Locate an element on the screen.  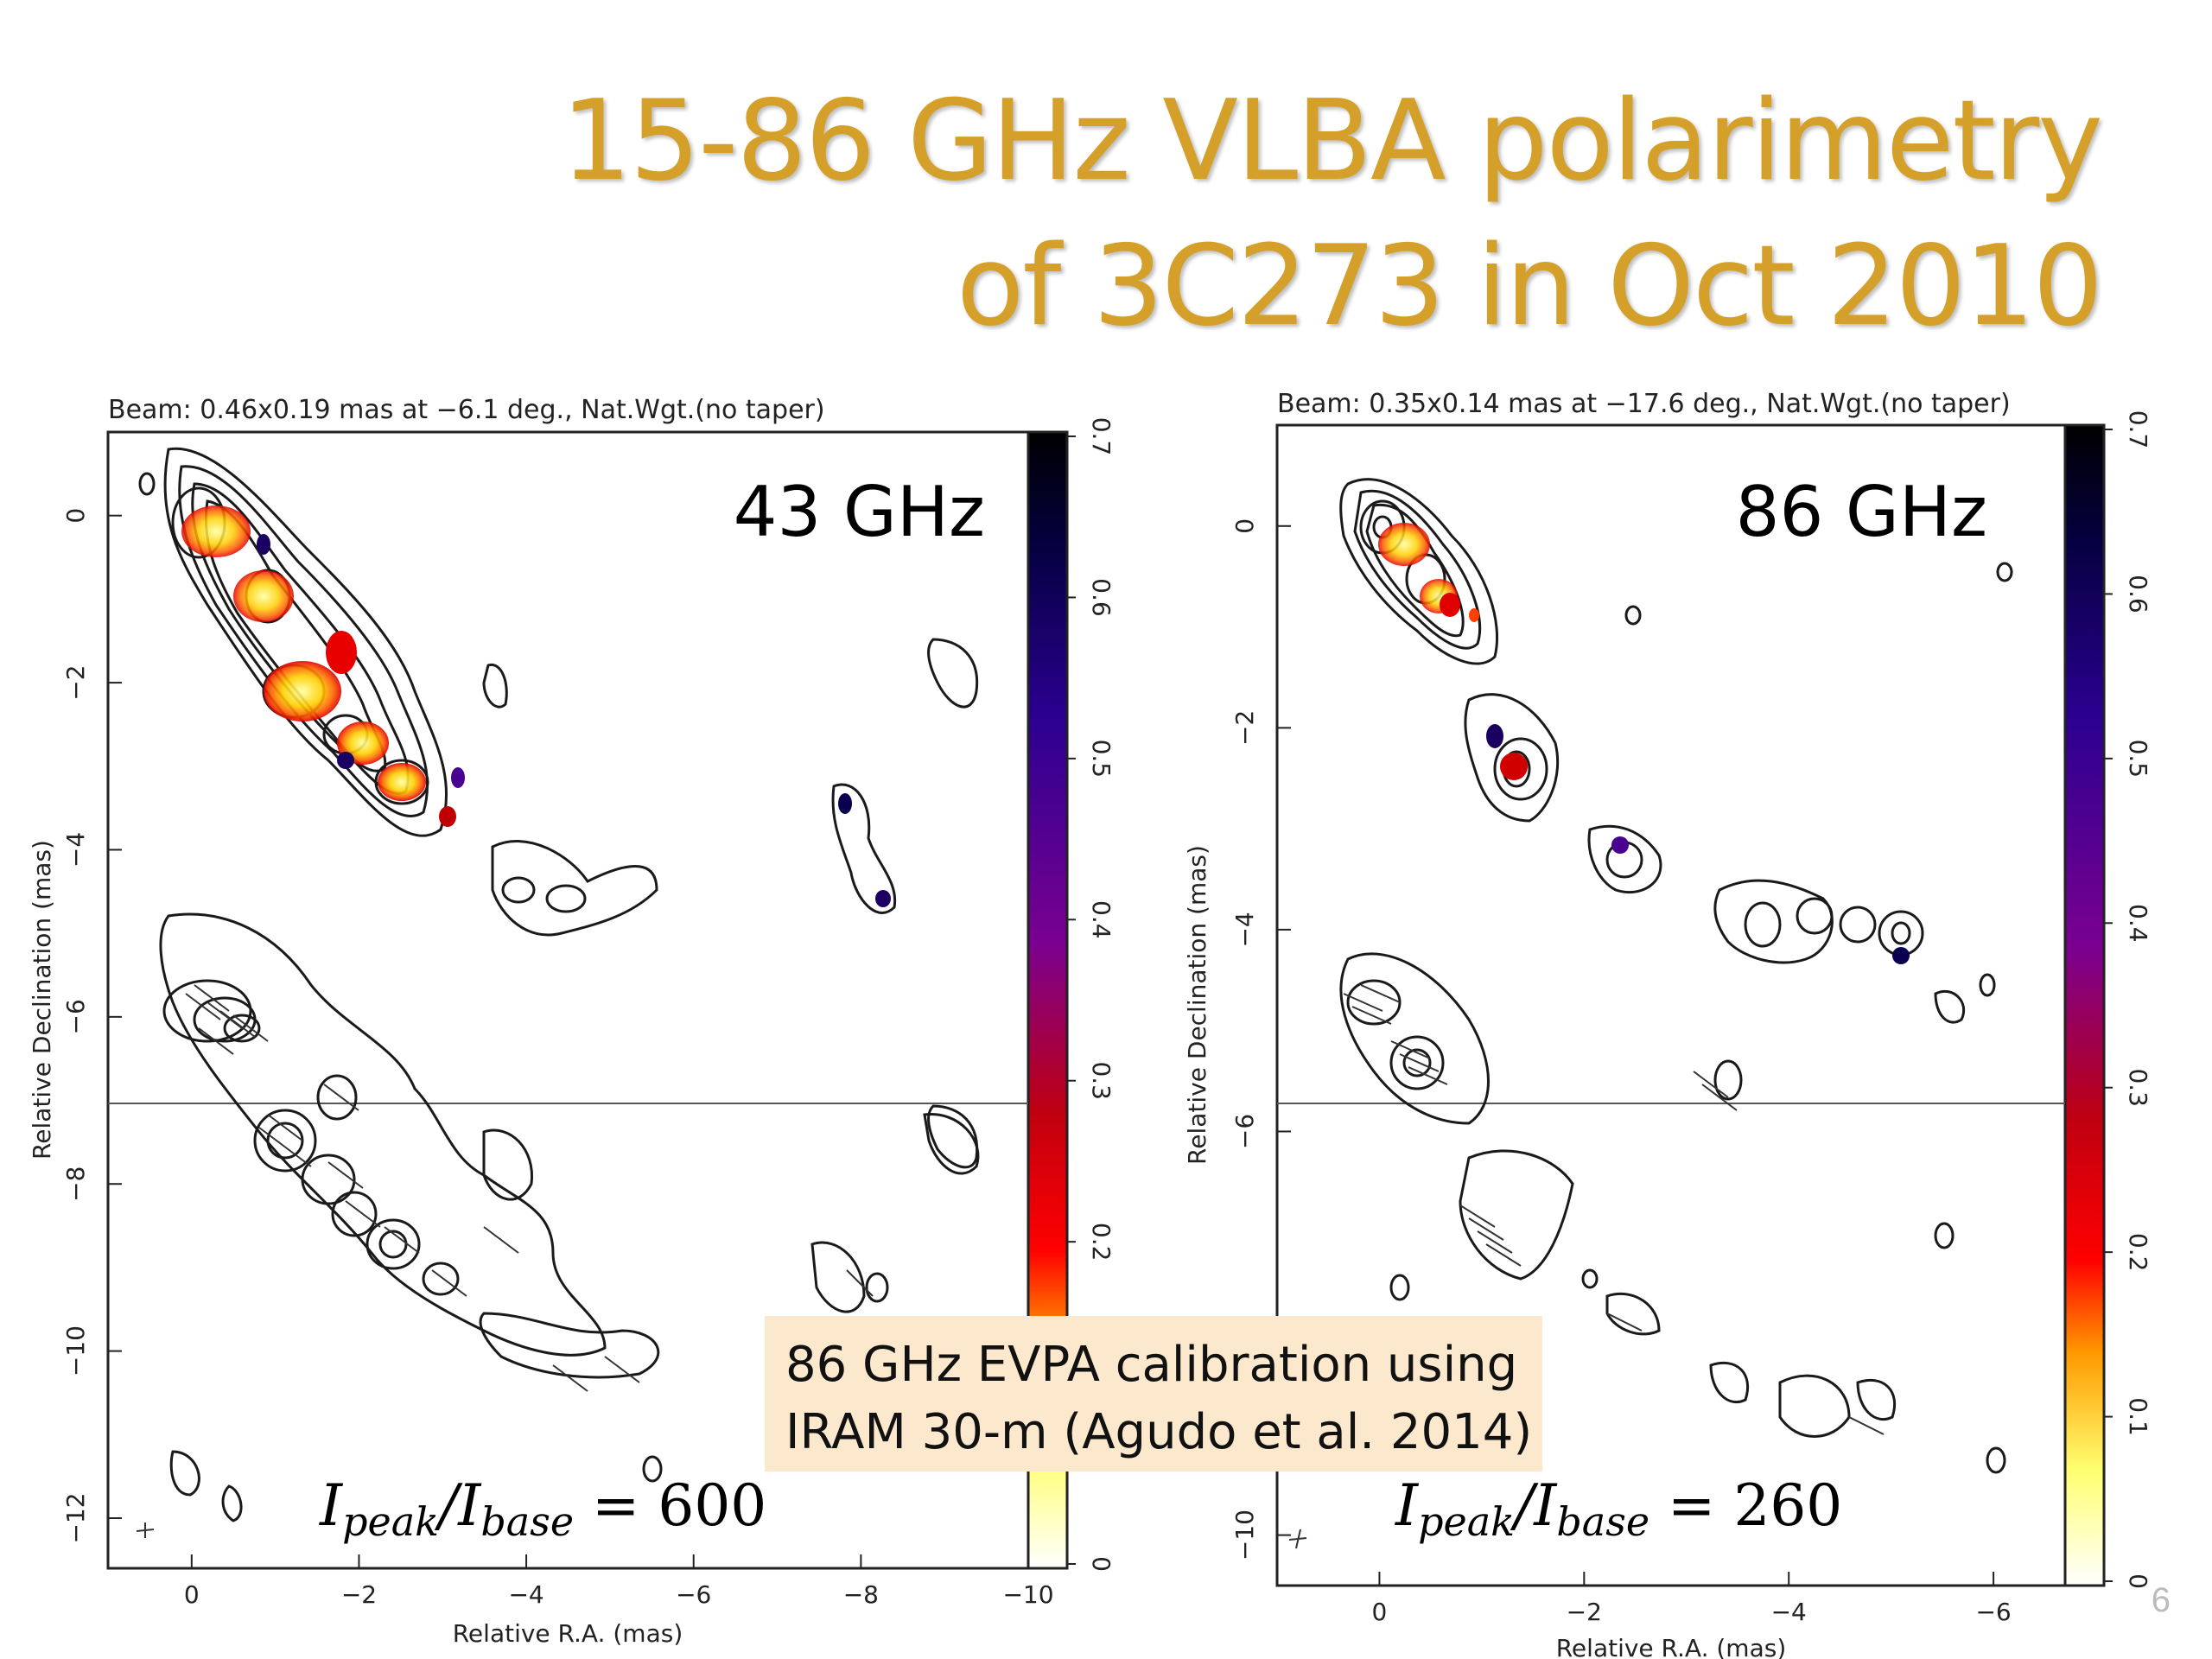
y-tick-label: −8 is located at coordinates (75, 1184).